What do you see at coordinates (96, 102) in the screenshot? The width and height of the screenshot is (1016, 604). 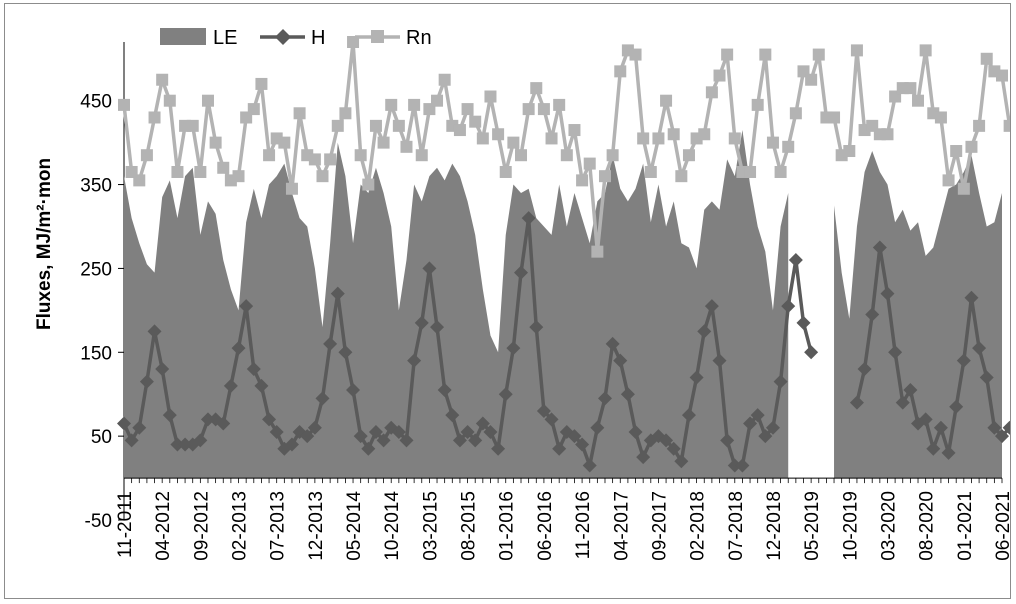 I see `y-tick-label: 450` at bounding box center [96, 102].